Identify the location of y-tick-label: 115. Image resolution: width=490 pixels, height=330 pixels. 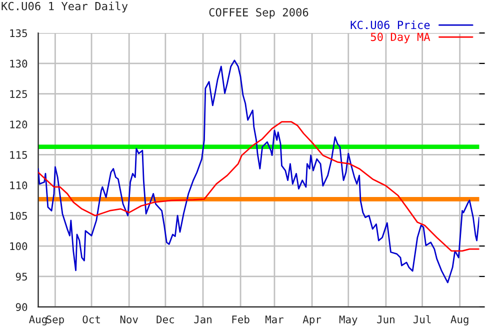
(18, 155).